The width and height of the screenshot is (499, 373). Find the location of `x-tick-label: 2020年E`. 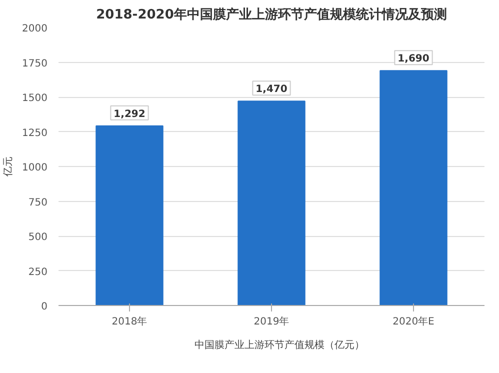

x-tick-label: 2020年E is located at coordinates (413, 322).